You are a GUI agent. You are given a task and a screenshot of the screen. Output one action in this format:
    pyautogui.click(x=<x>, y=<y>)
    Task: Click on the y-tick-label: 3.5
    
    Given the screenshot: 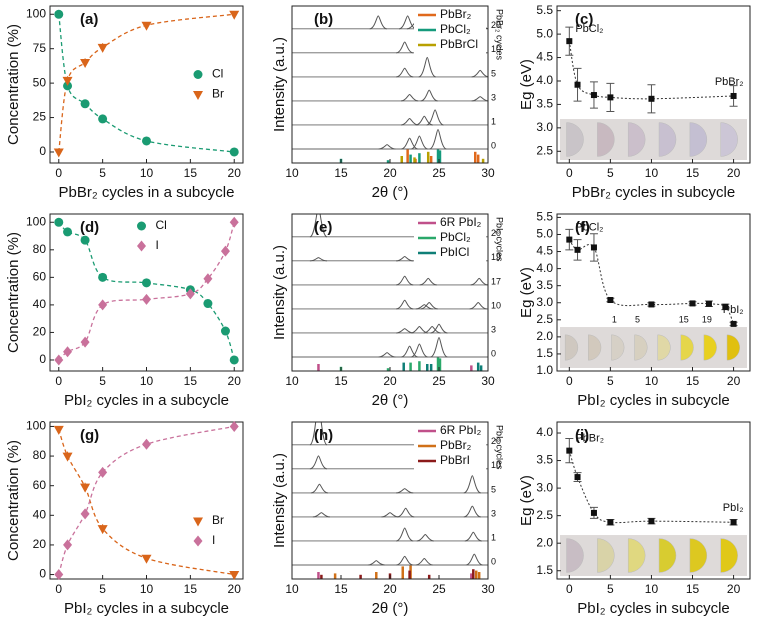 What is the action you would take?
    pyautogui.click(x=544, y=285)
    